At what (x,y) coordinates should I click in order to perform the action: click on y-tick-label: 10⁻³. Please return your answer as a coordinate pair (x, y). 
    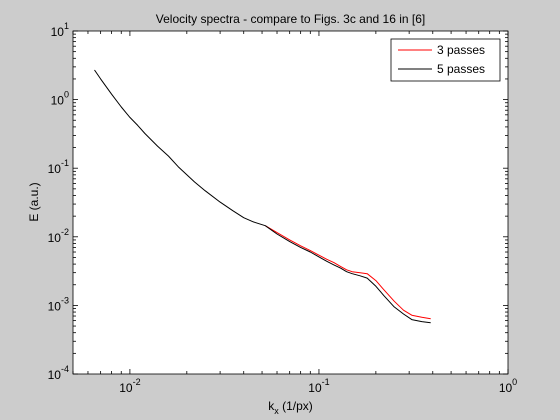
    Looking at the image, I should click on (58, 304).